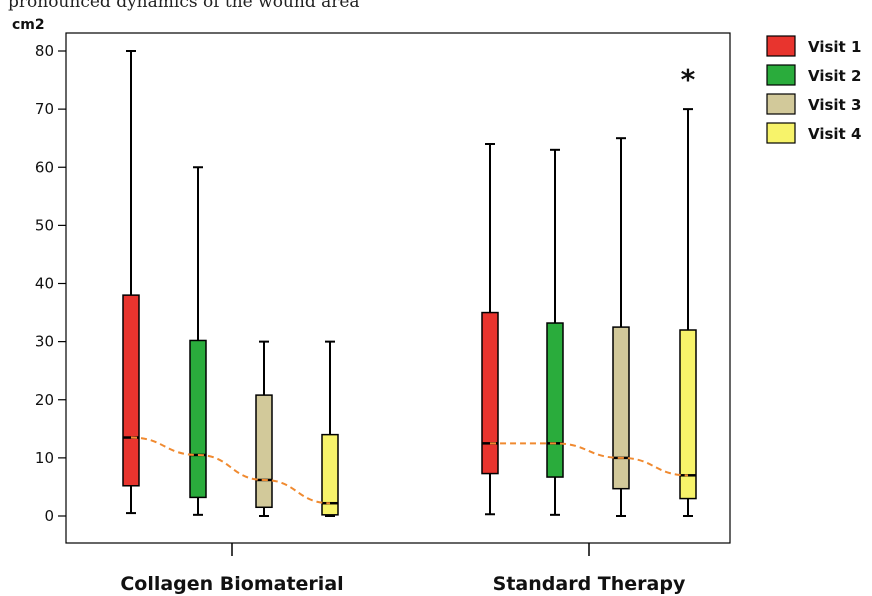 The width and height of the screenshot is (872, 596). Describe the element at coordinates (834, 105) in the screenshot. I see `legend-label: Visit 3` at that location.